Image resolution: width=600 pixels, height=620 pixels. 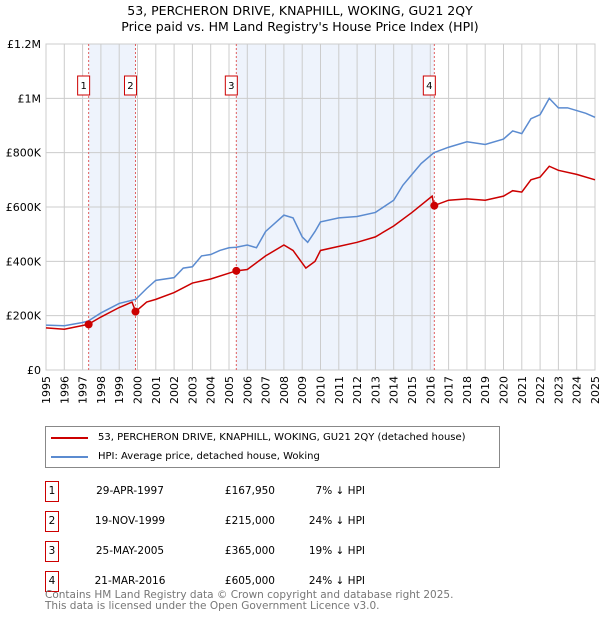 I want to click on y-tick-label: £400K, so click(x=24, y=261).